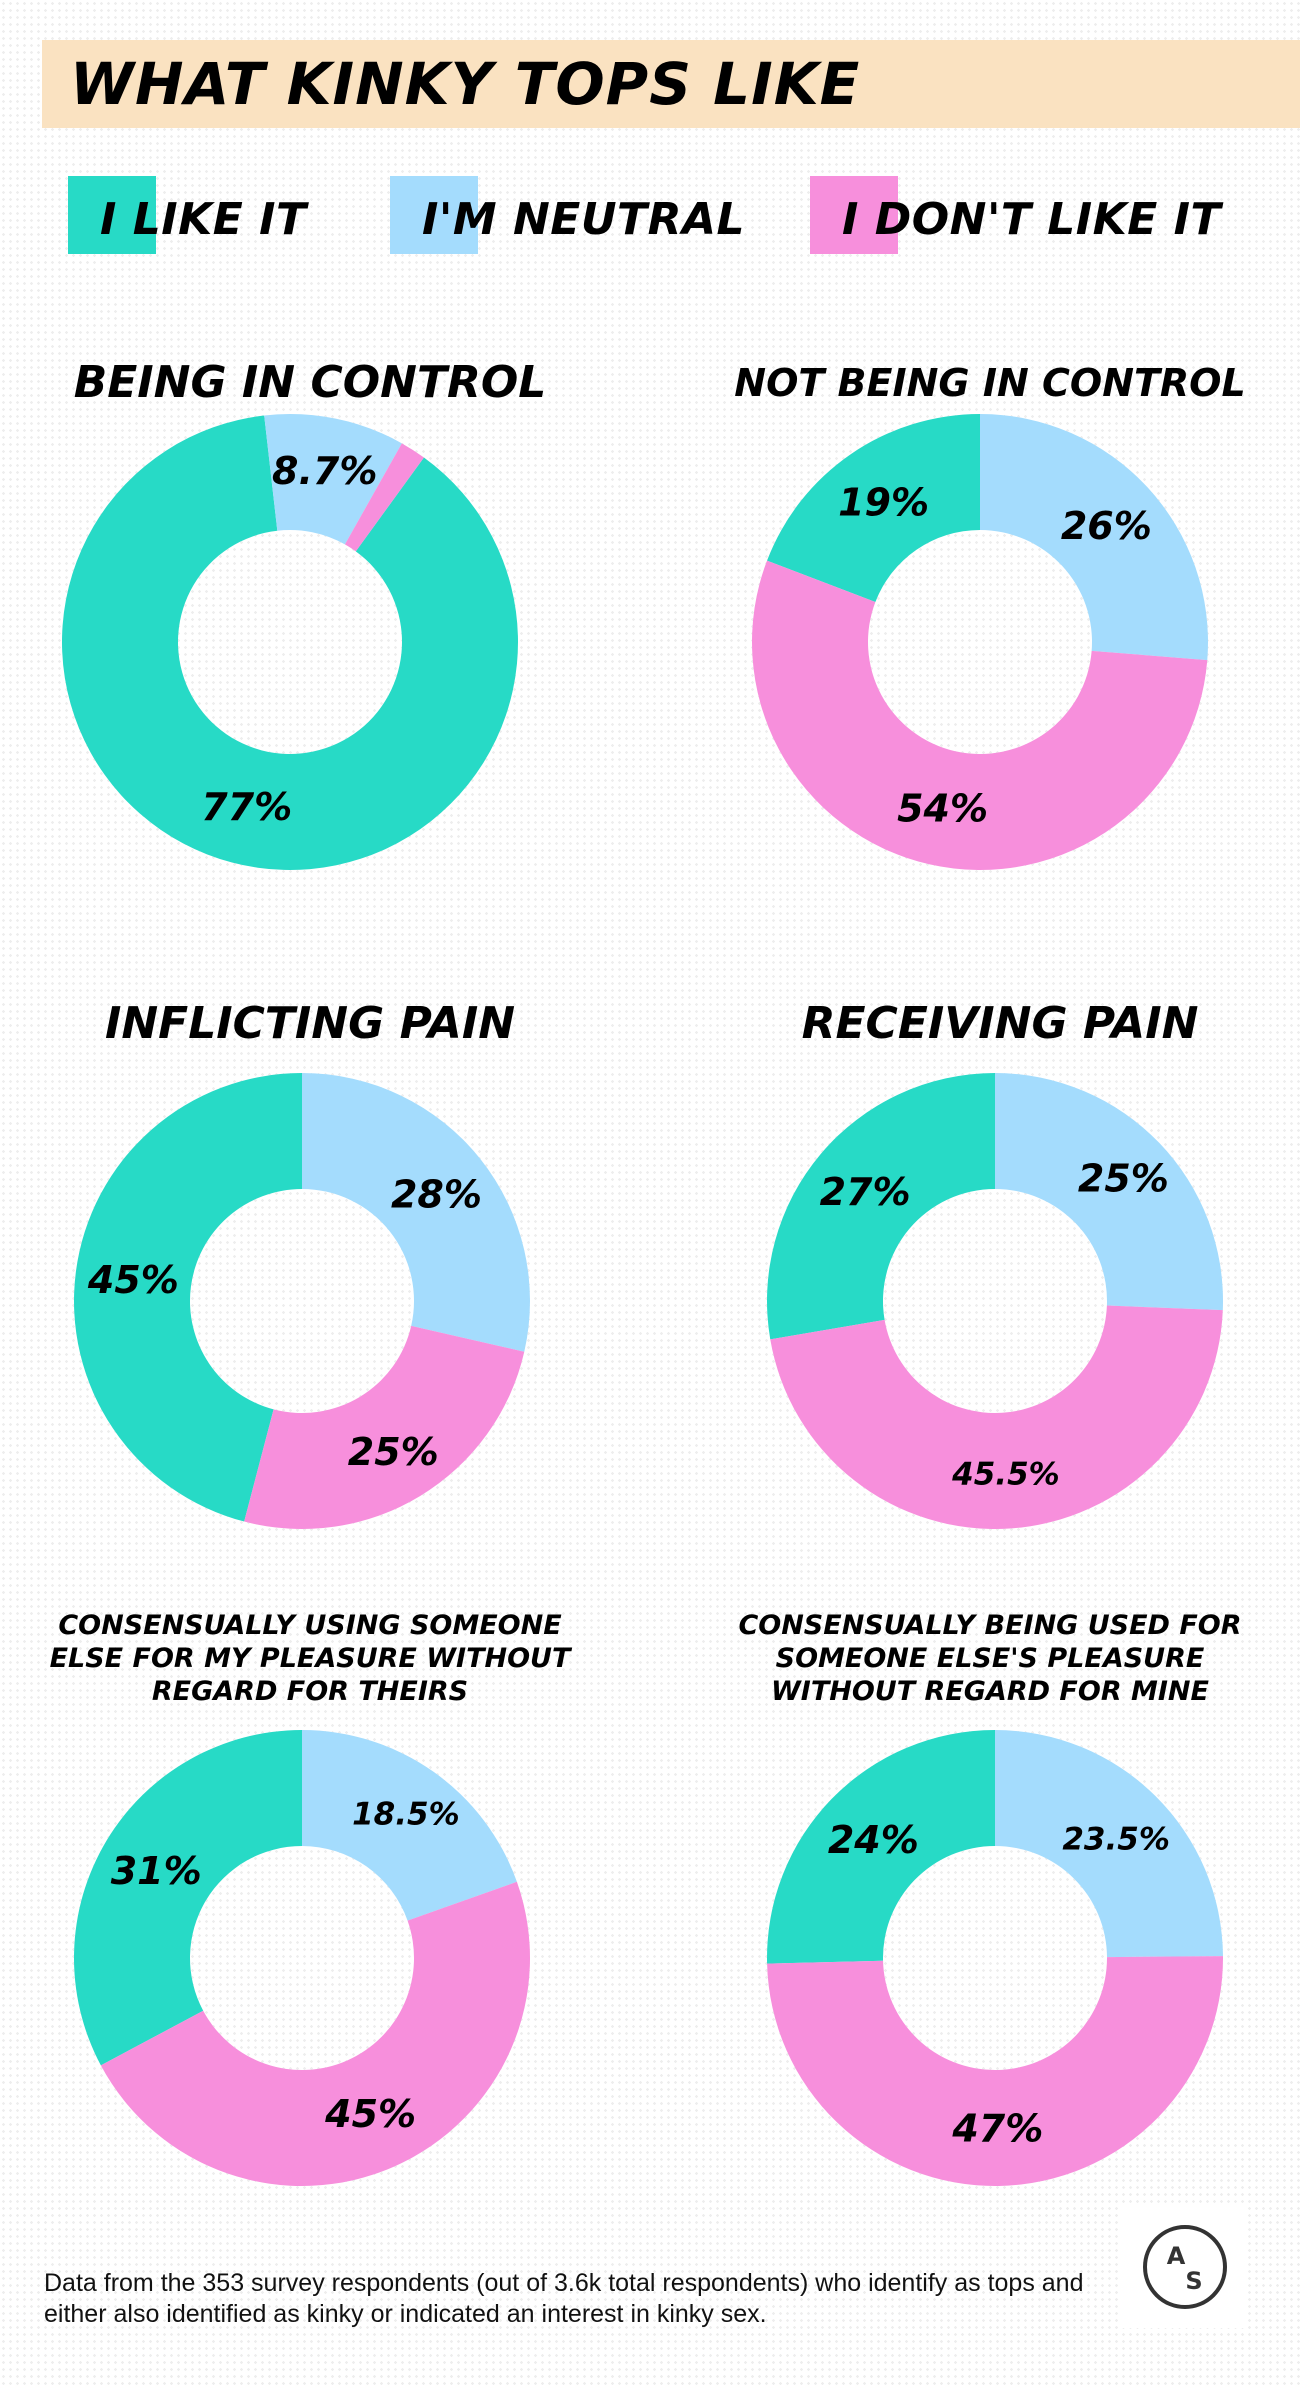 This screenshot has width=1300, height=2386. What do you see at coordinates (393, 1452) in the screenshot?
I see `slice-label-dislike: 25%` at bounding box center [393, 1452].